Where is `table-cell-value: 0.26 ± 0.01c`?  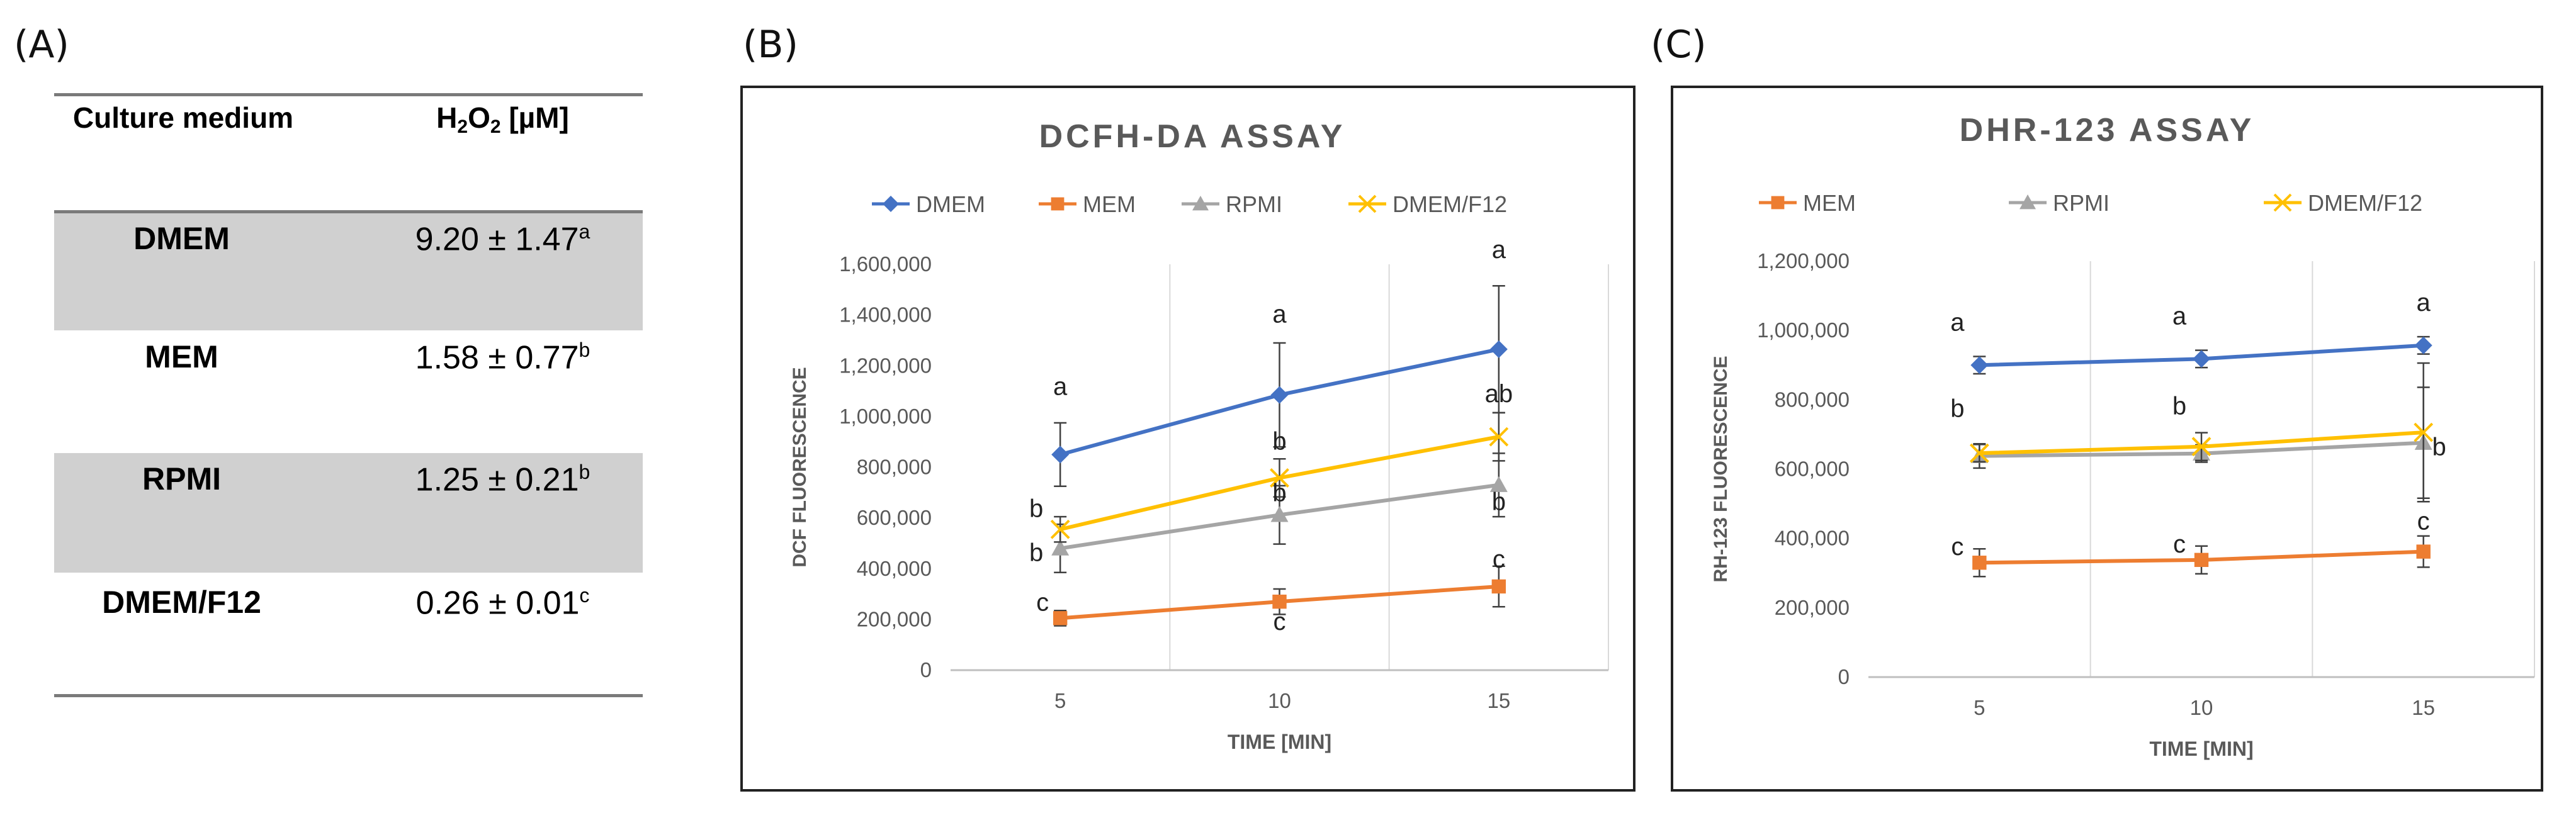 table-cell-value: 0.26 ± 0.01c is located at coordinates (502, 603).